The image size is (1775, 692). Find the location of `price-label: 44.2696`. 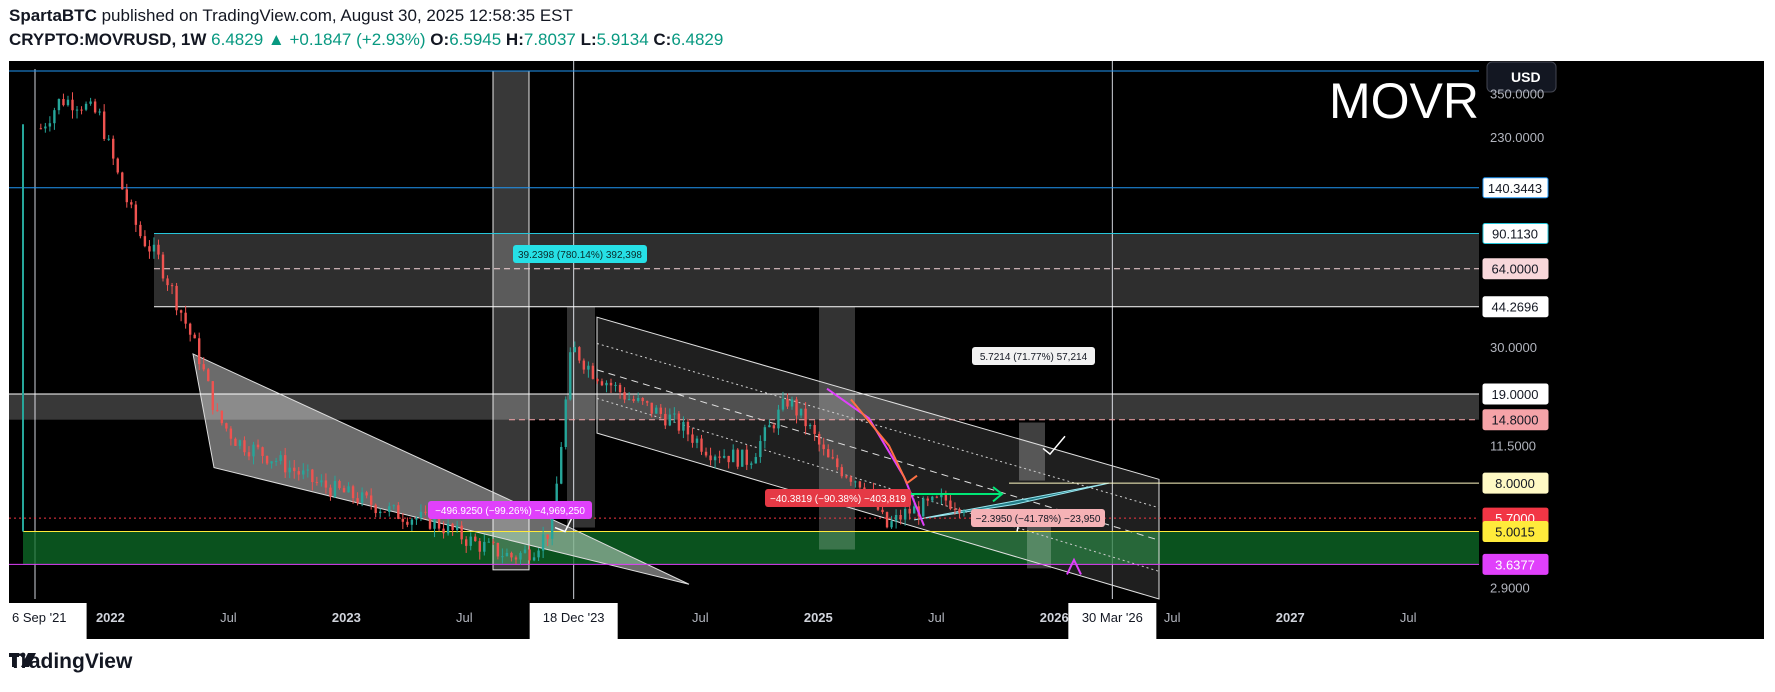

price-label: 44.2696 is located at coordinates (1515, 307).